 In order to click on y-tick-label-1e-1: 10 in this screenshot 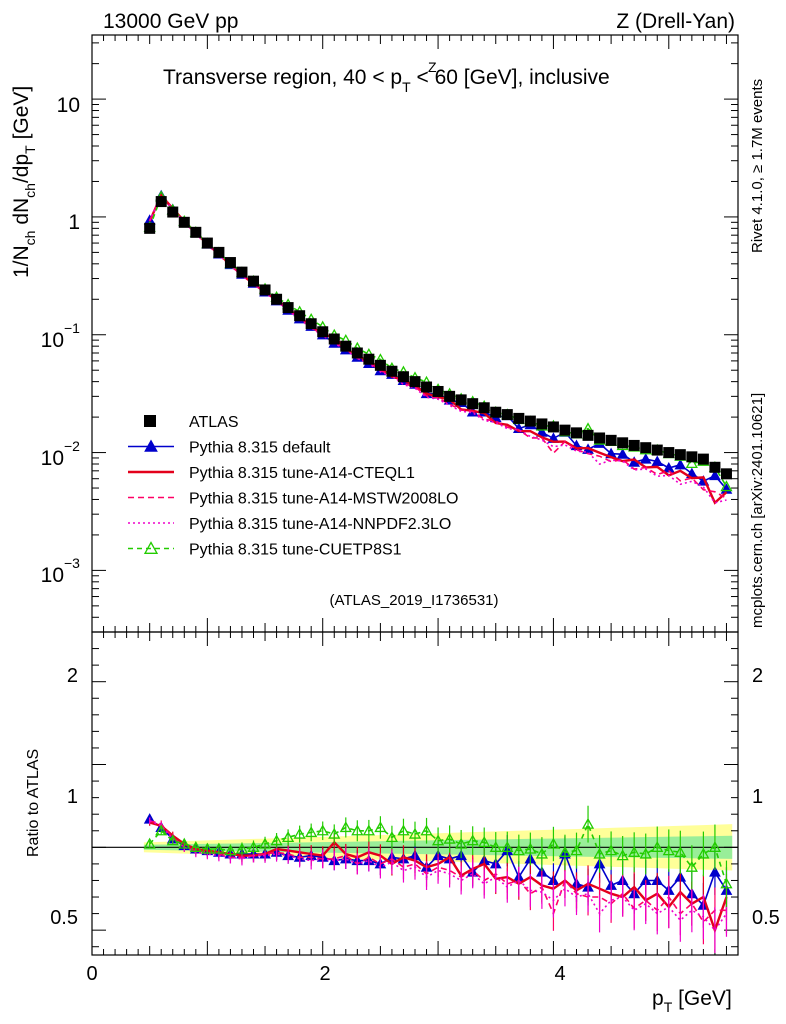, I will do `click(52, 340)`.